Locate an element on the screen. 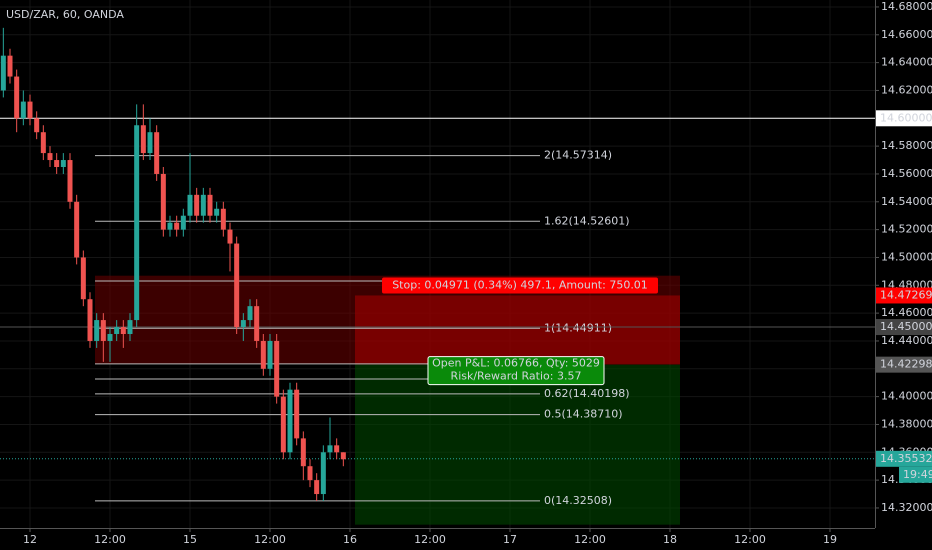  y-tick-label: 14.56000 is located at coordinates (906, 173).